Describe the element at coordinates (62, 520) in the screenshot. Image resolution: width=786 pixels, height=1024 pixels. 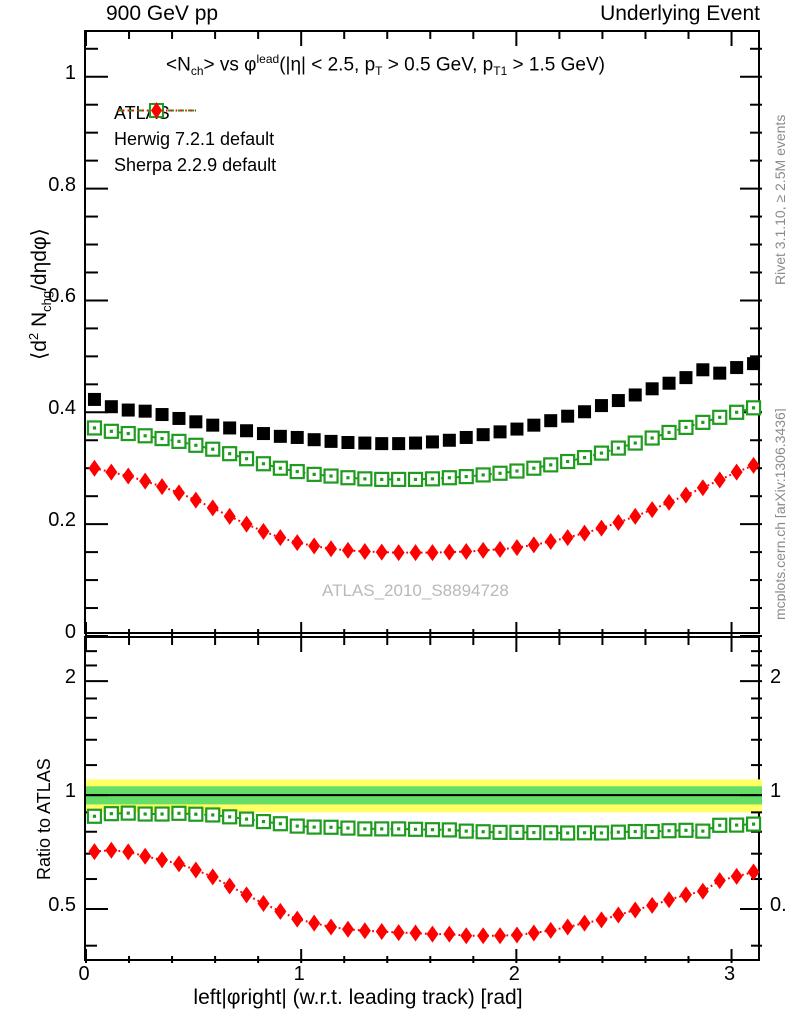
I see `main-y-tick-0.2: 0.2` at that location.